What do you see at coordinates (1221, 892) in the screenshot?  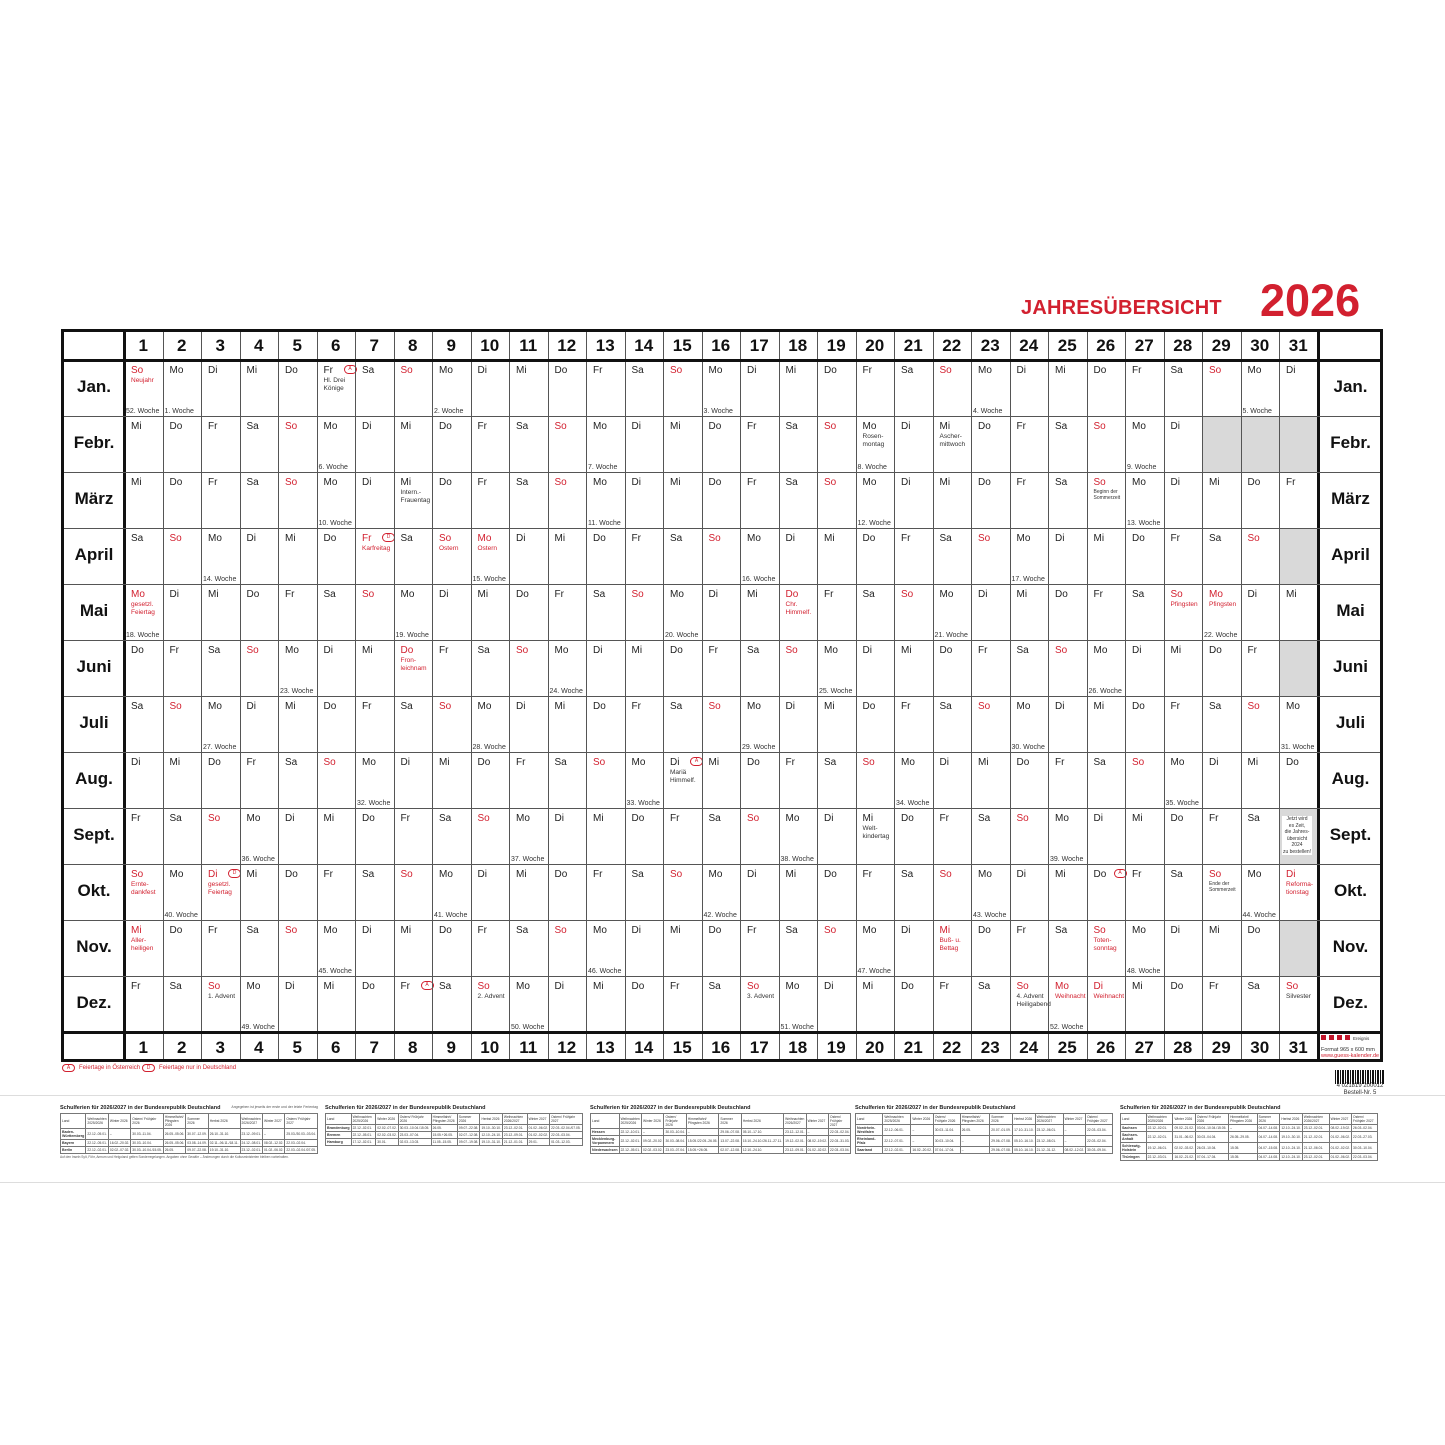 I see `day-cell: So Ende der Sommerzeit` at bounding box center [1221, 892].